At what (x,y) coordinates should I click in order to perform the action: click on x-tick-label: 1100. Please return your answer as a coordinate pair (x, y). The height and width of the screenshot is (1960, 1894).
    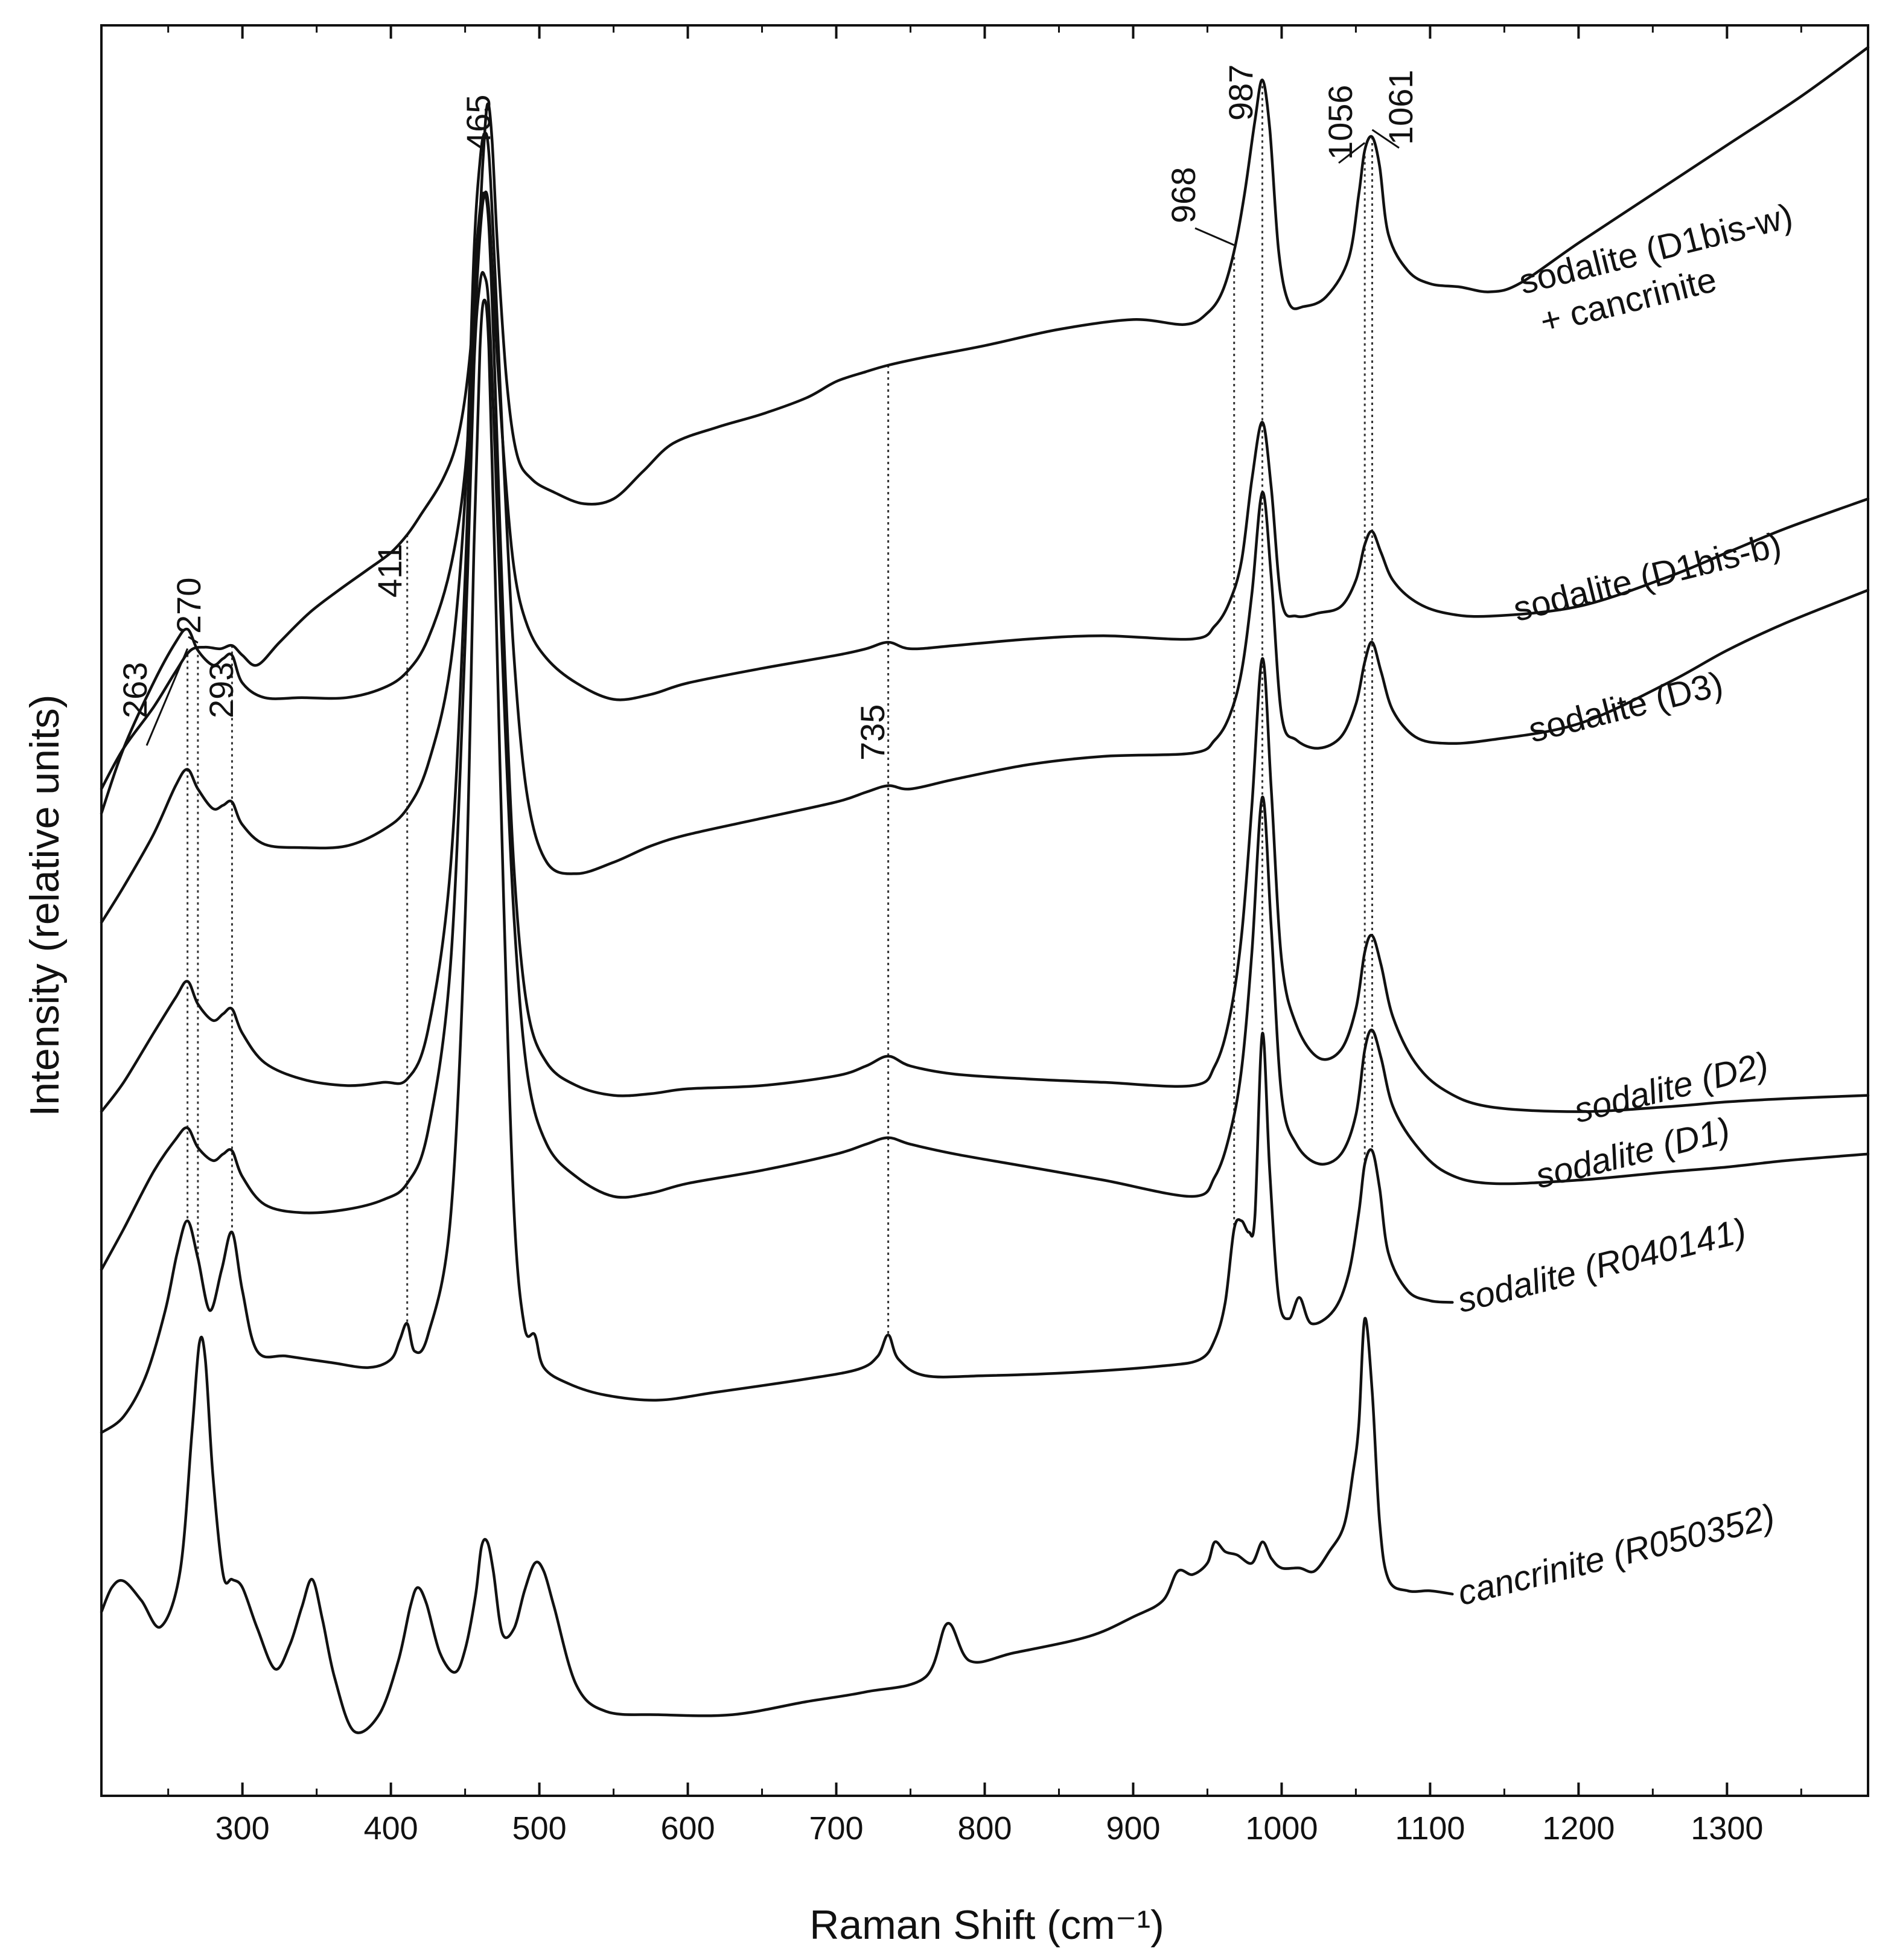
    Looking at the image, I should click on (1430, 1828).